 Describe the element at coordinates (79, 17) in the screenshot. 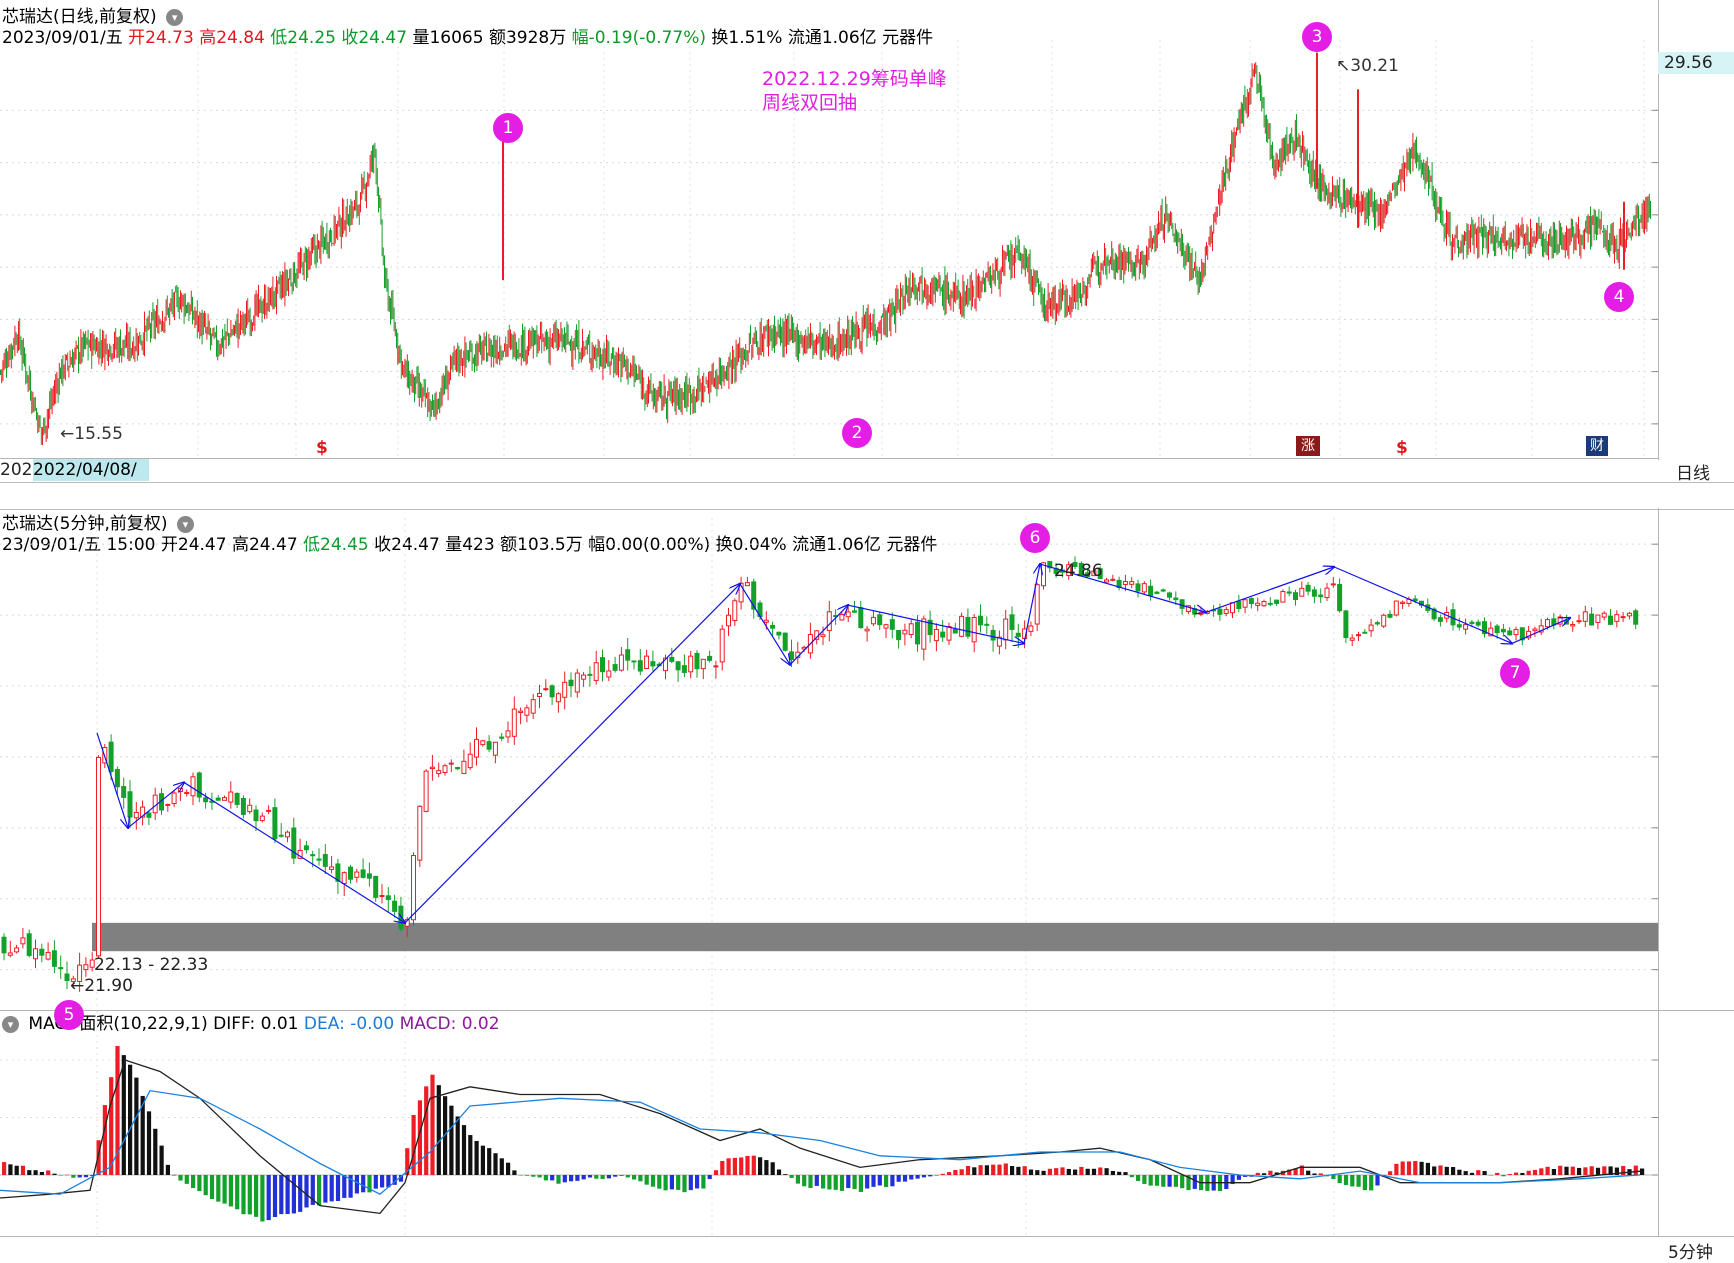

I see `daily-title: 芯瑞达(日线,前复权)` at that location.